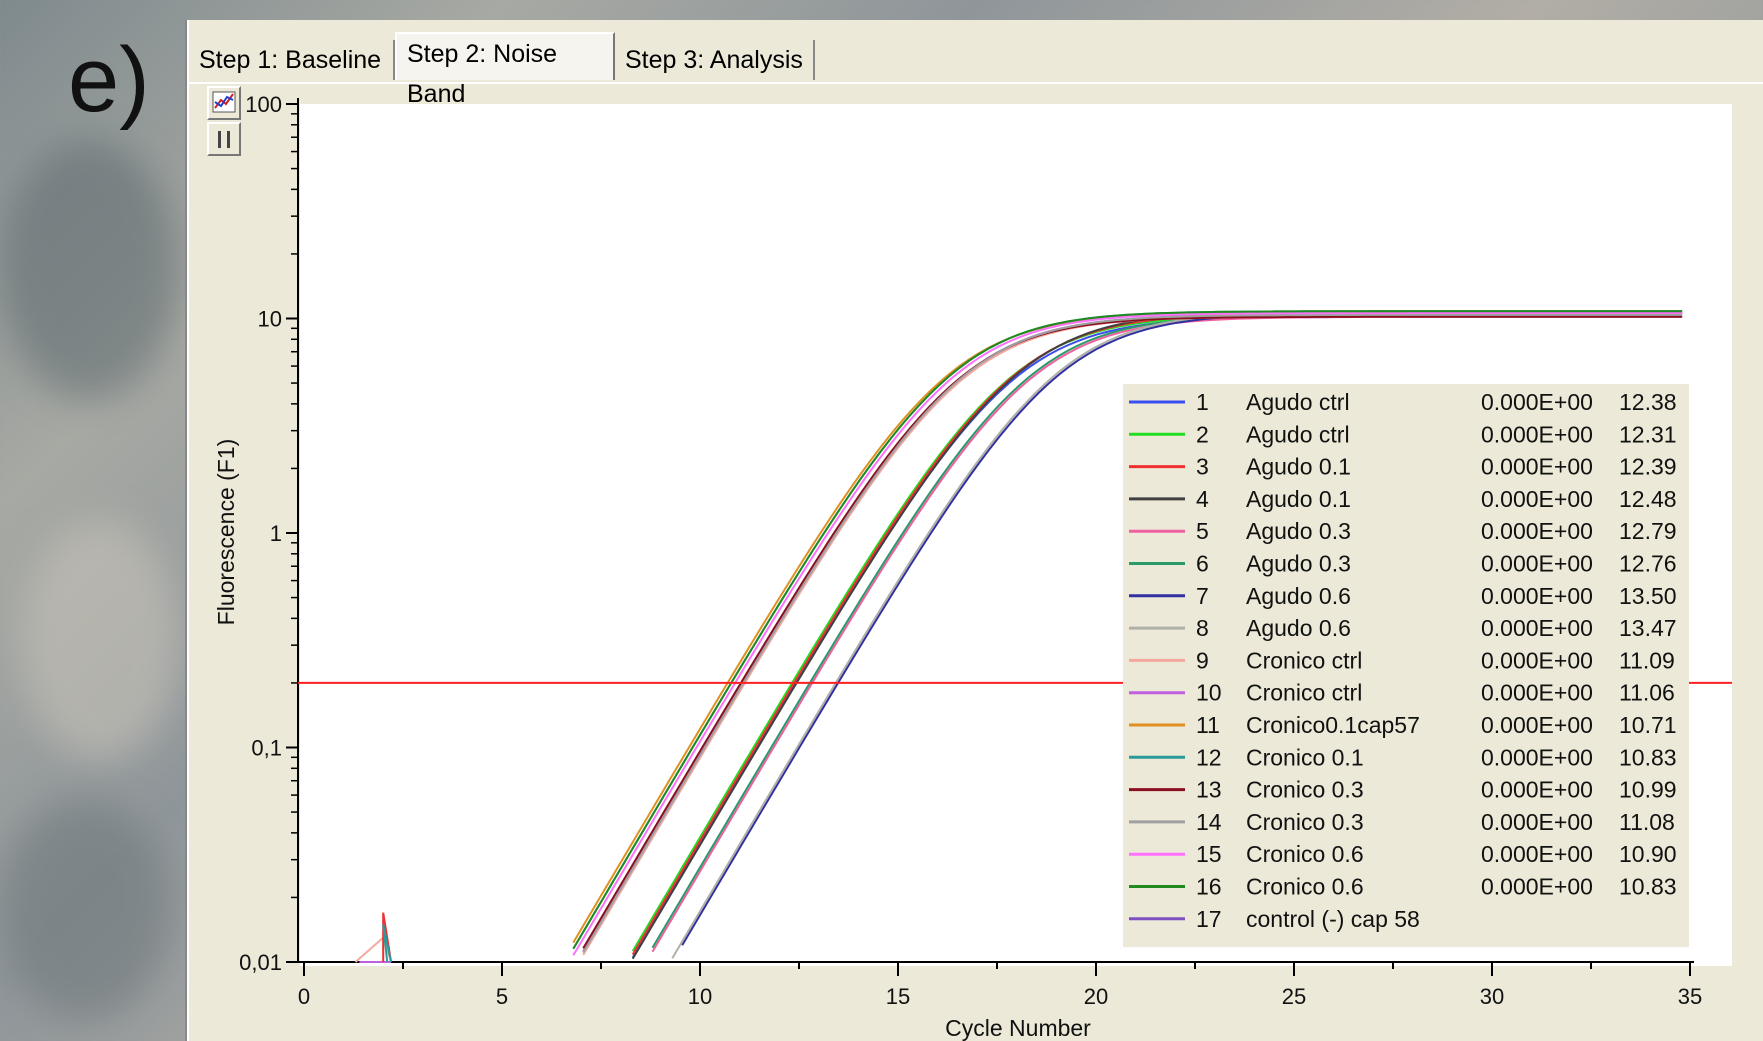  Describe the element at coordinates (1209, 757) in the screenshot. I see `legend-number: 12` at that location.